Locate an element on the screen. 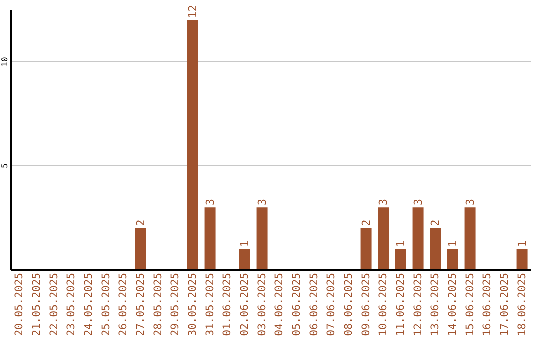 The image size is (540, 340). x-tick-label: 12.06.2025 is located at coordinates (418, 304).